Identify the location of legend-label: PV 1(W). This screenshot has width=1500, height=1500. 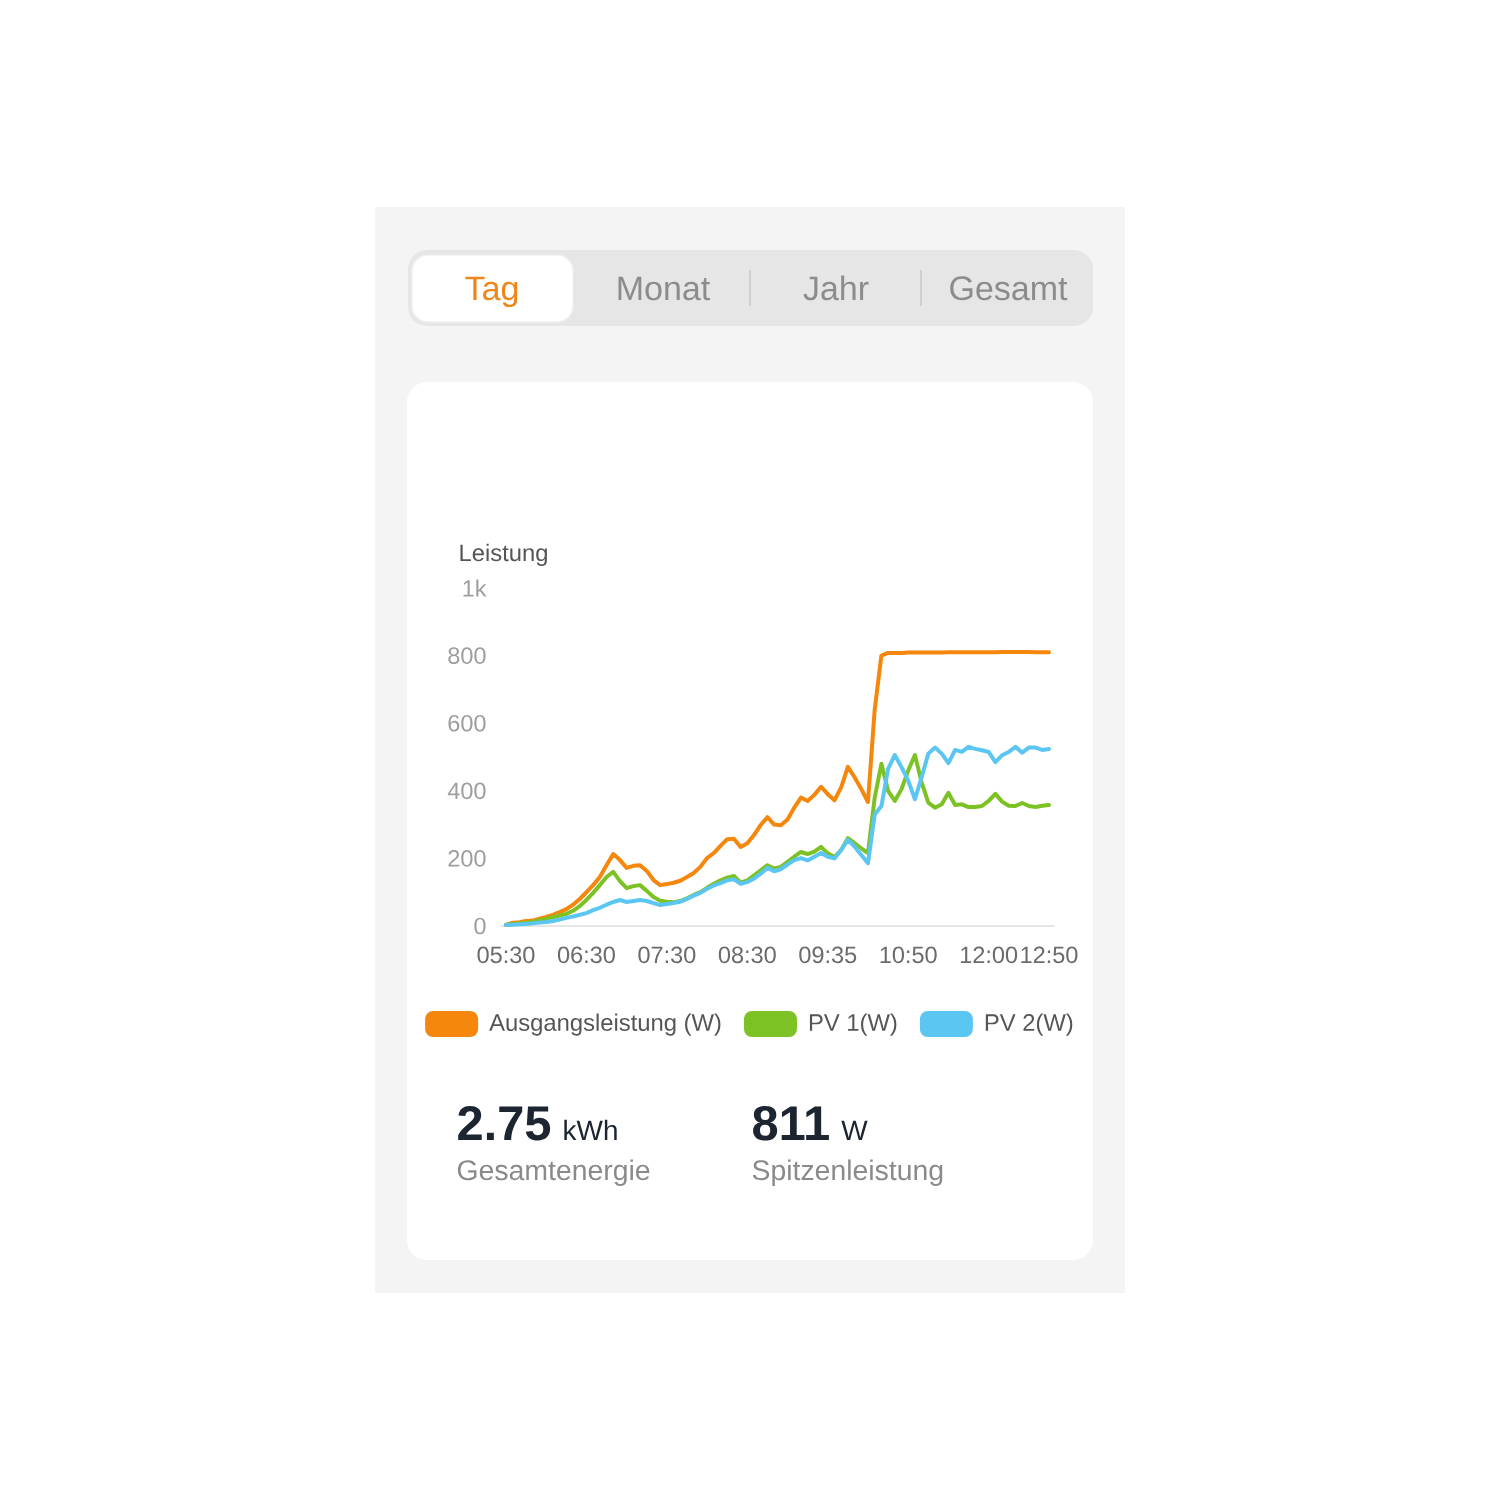
(853, 1024).